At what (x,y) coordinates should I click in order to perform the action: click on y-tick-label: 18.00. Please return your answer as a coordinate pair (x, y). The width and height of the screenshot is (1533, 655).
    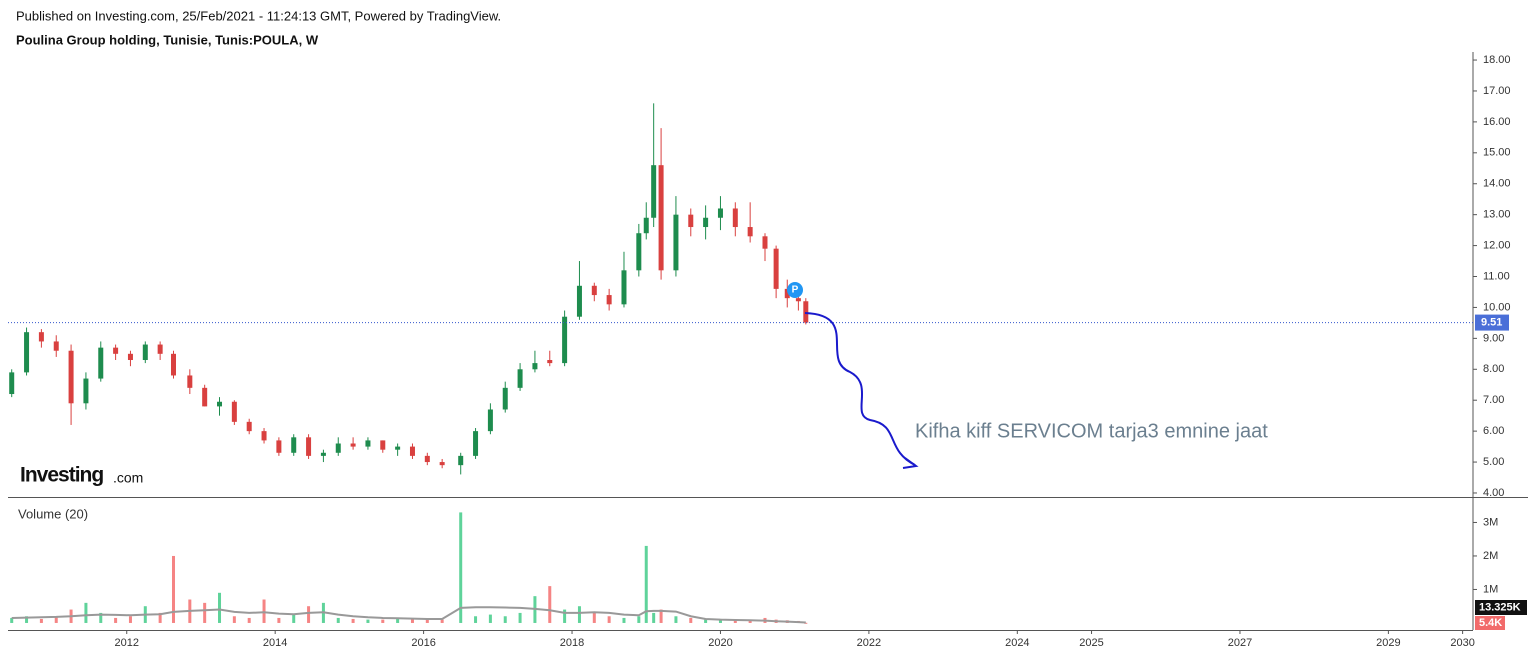
    Looking at the image, I should click on (1497, 60).